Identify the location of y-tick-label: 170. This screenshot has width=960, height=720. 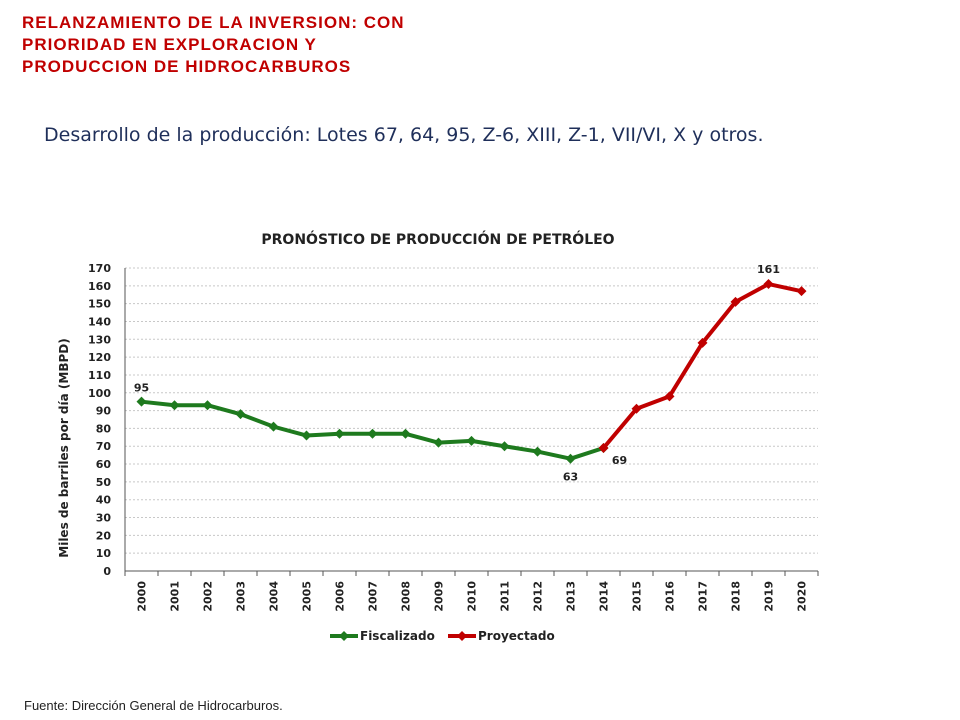
(99, 268).